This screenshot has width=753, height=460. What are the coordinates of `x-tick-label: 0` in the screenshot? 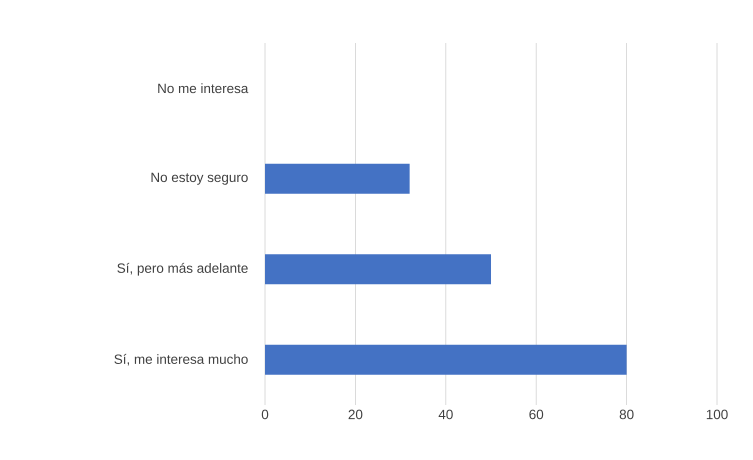 It's located at (265, 415).